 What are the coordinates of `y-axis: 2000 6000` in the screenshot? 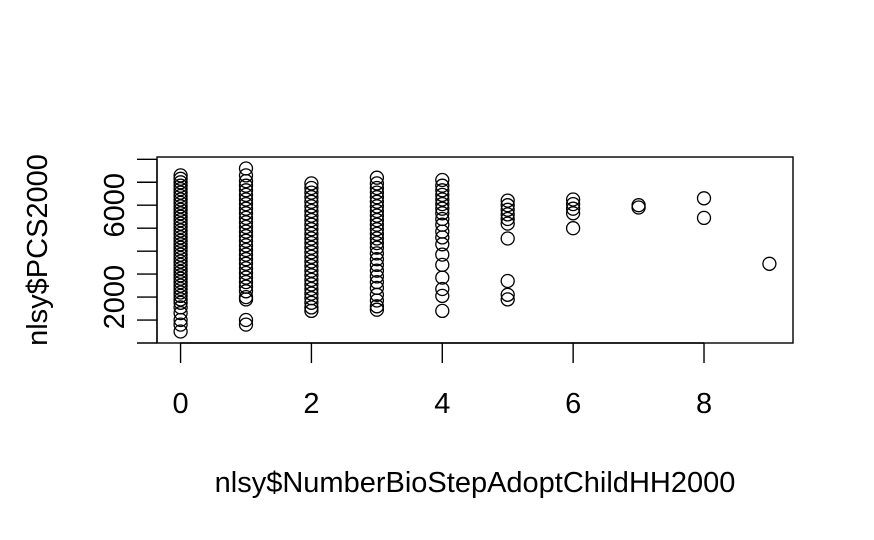 It's located at (128, 251).